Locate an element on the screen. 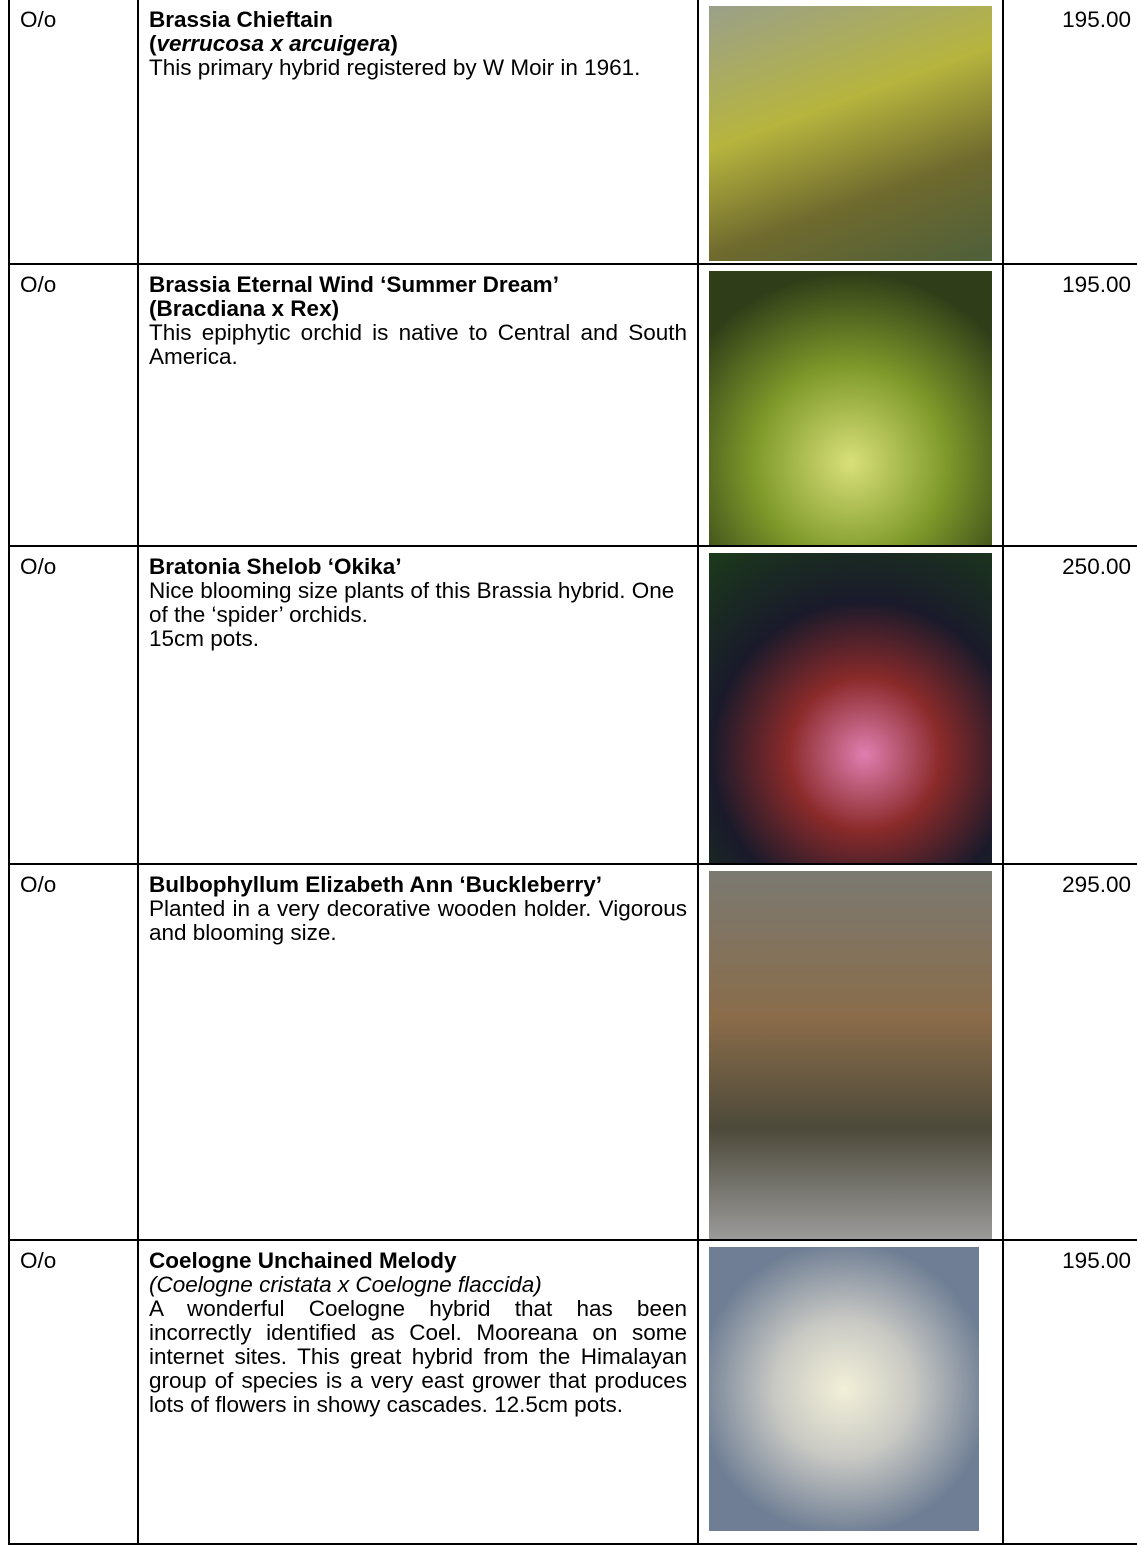 This screenshot has height=1545, width=1137. subtitle-part: (Bracdiana x Rex) is located at coordinates (244, 308).